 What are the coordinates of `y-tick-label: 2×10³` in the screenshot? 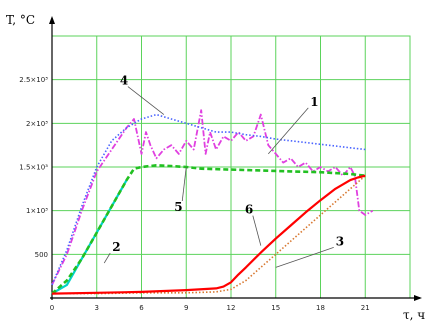 It's located at (37, 124).